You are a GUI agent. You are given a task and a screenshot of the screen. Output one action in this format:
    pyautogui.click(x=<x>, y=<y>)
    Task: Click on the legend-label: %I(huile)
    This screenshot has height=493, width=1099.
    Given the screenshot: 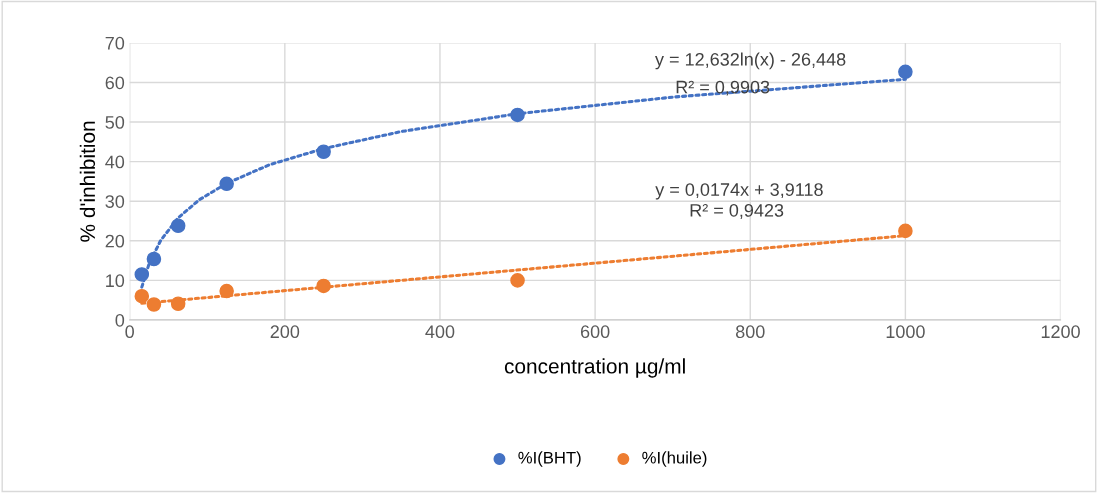 What is the action you would take?
    pyautogui.click(x=674, y=459)
    